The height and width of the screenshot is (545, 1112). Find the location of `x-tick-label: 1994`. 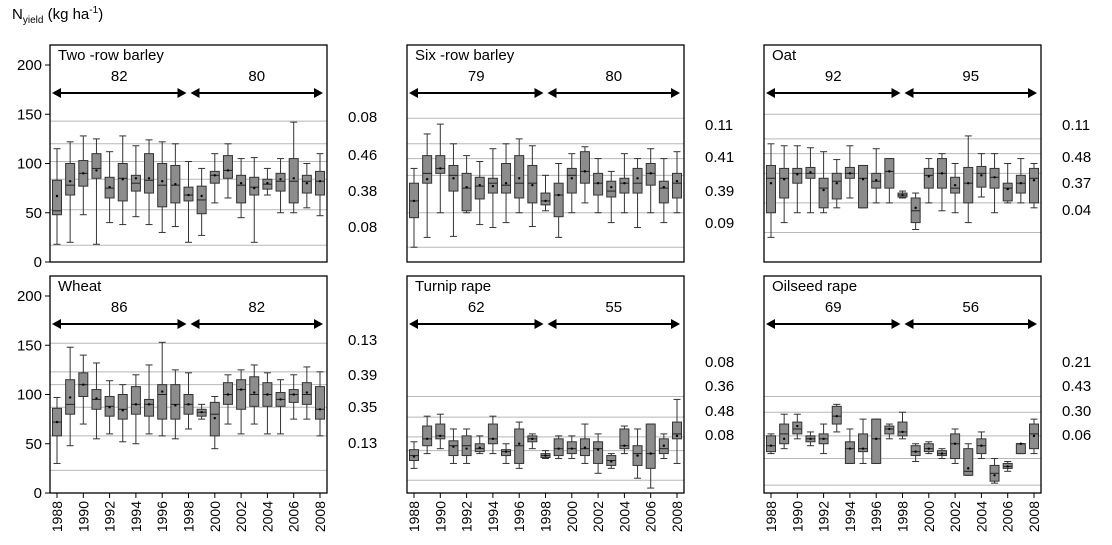

x-tick-label: 1994 is located at coordinates (493, 516).